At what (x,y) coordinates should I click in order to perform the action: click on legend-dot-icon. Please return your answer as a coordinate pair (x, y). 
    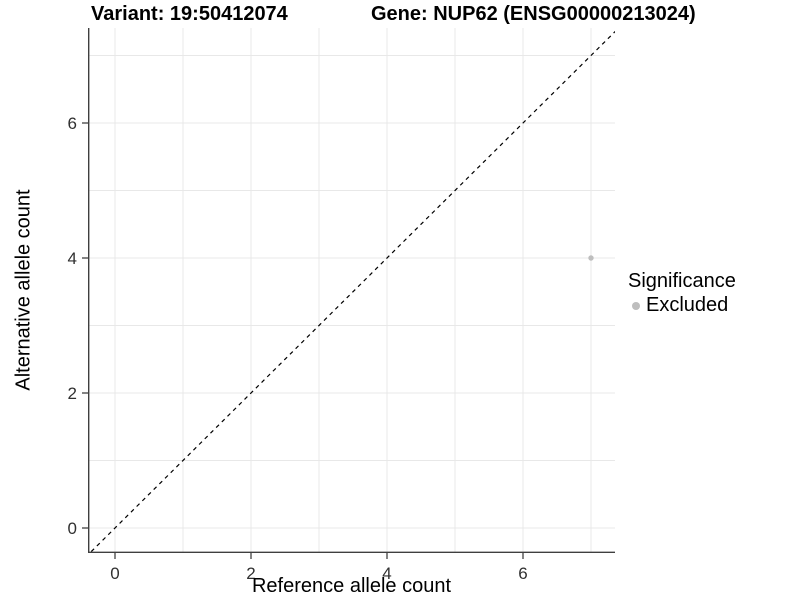
    Looking at the image, I should click on (636, 305).